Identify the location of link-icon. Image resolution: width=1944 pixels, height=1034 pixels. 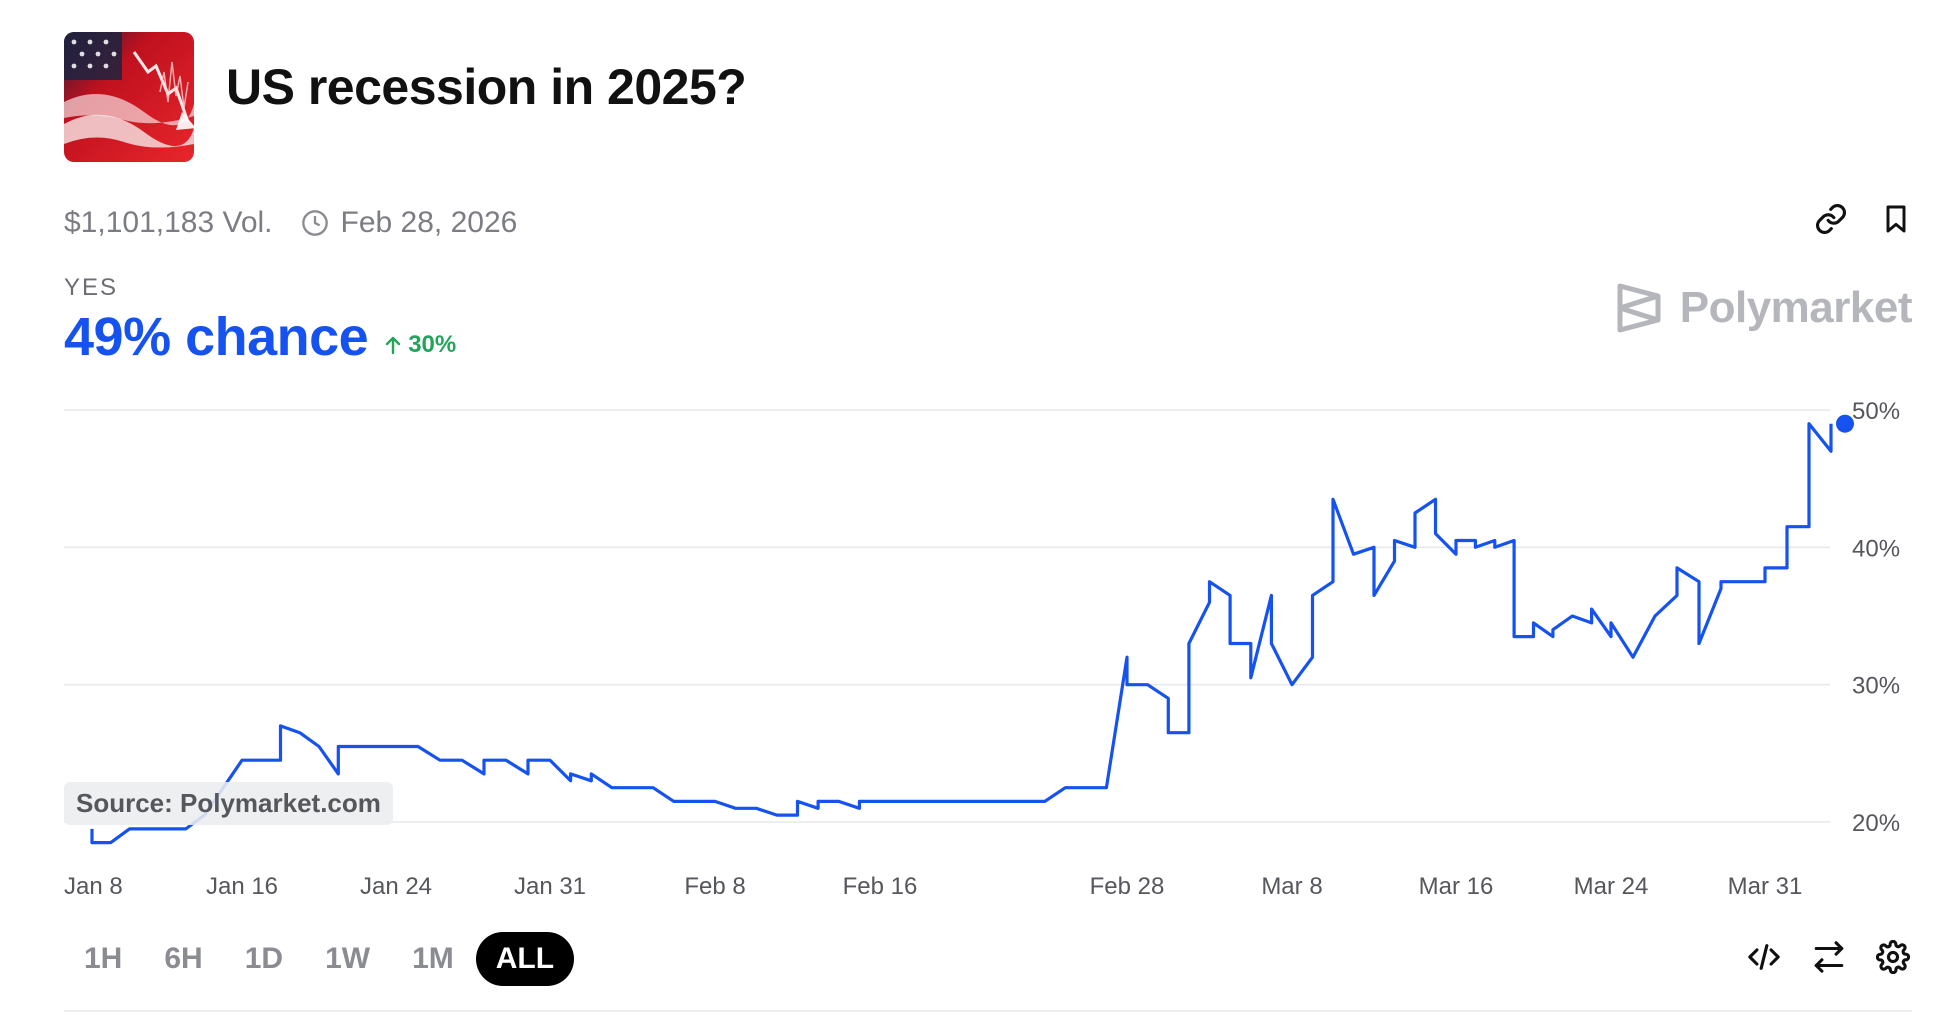
(1831, 219).